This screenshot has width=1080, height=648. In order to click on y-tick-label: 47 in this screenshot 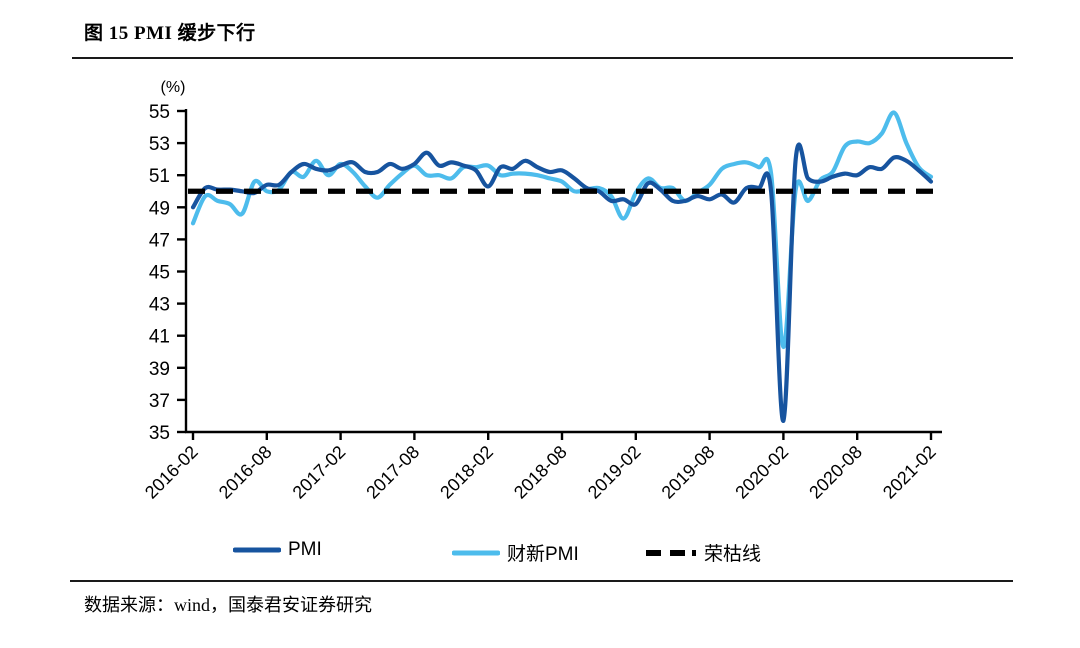, I will do `click(159, 240)`.